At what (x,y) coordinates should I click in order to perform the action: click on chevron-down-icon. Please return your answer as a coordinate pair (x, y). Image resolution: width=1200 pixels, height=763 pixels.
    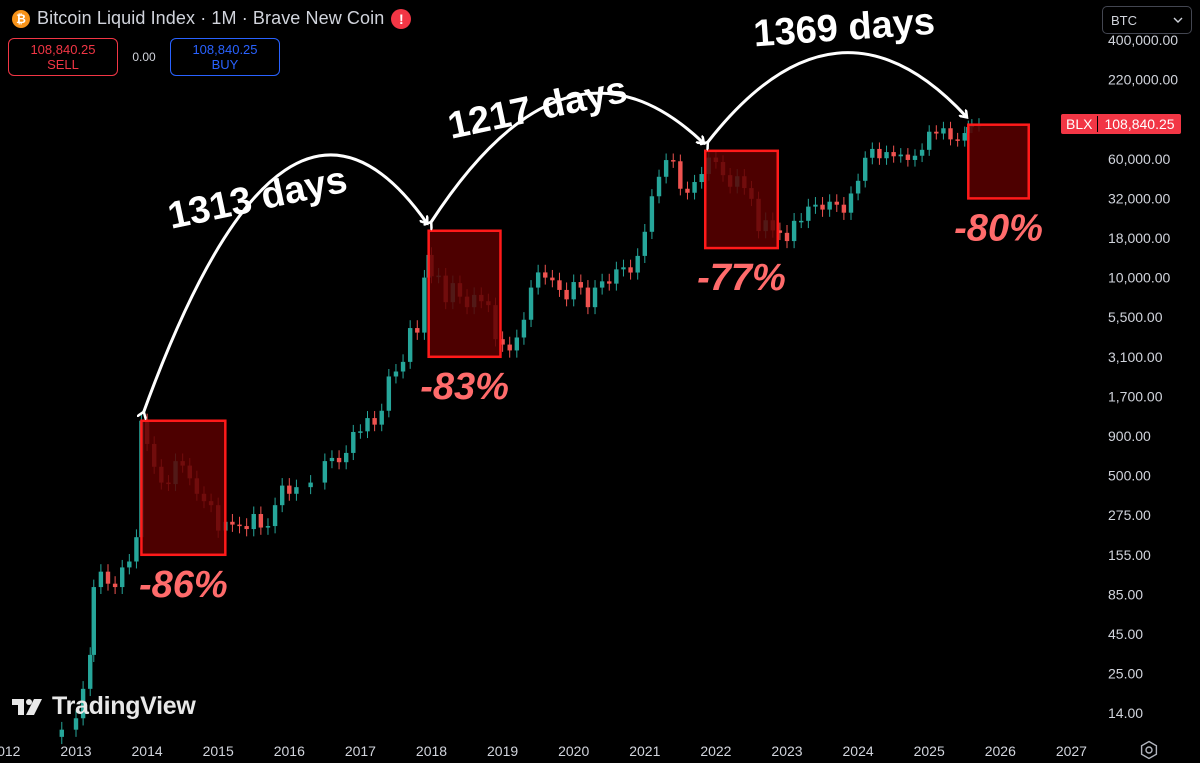
    Looking at the image, I should click on (1178, 20).